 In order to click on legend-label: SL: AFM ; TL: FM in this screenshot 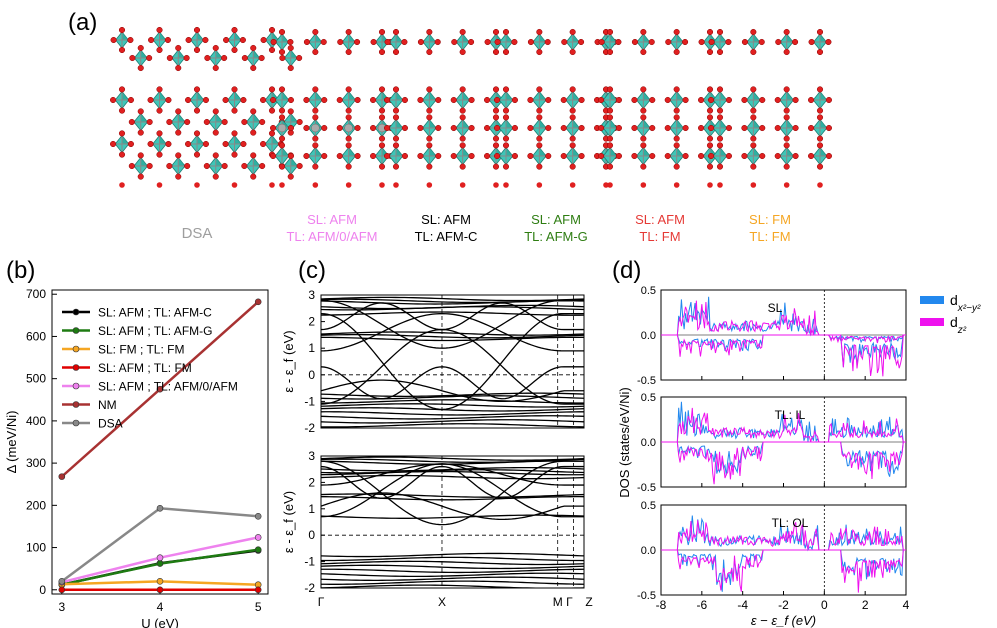, I will do `click(145, 368)`.